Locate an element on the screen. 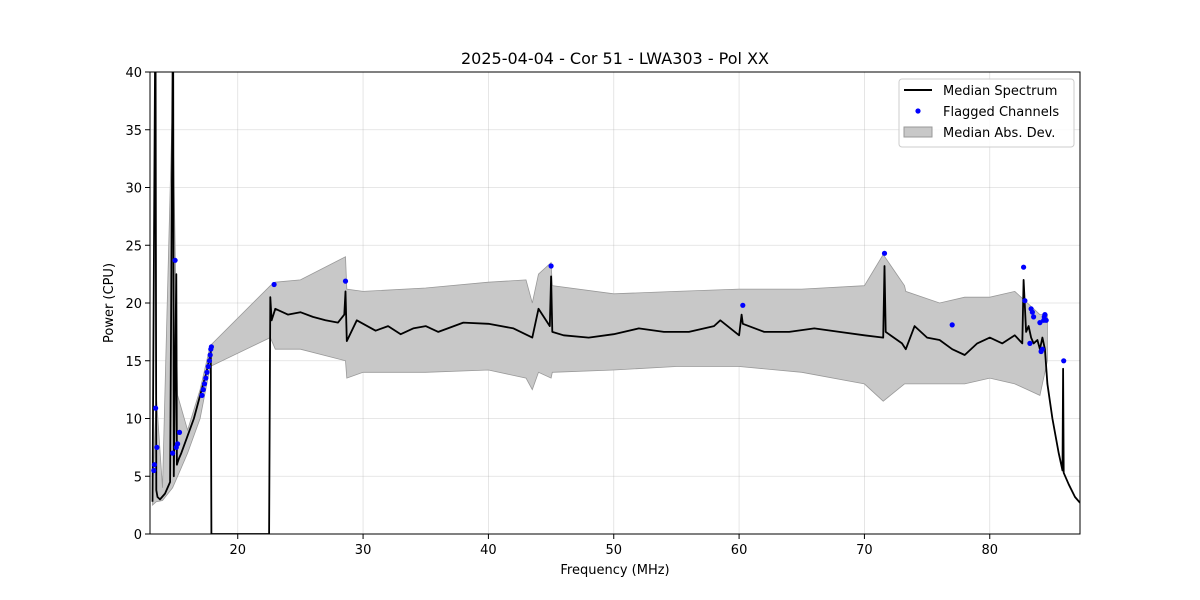  x-tick-label: 20 is located at coordinates (237, 550).